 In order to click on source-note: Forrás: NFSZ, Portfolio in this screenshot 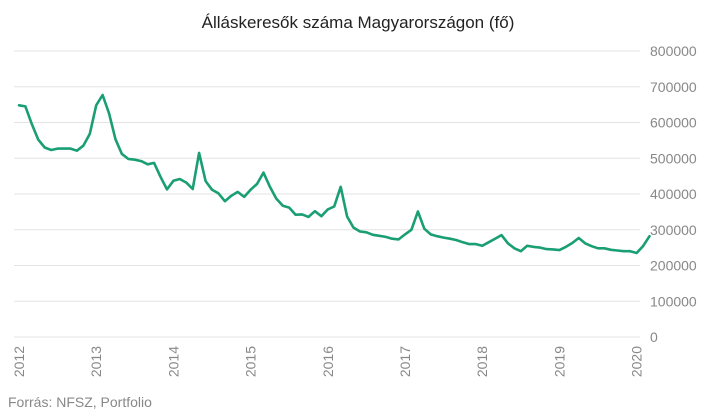, I will do `click(80, 402)`.